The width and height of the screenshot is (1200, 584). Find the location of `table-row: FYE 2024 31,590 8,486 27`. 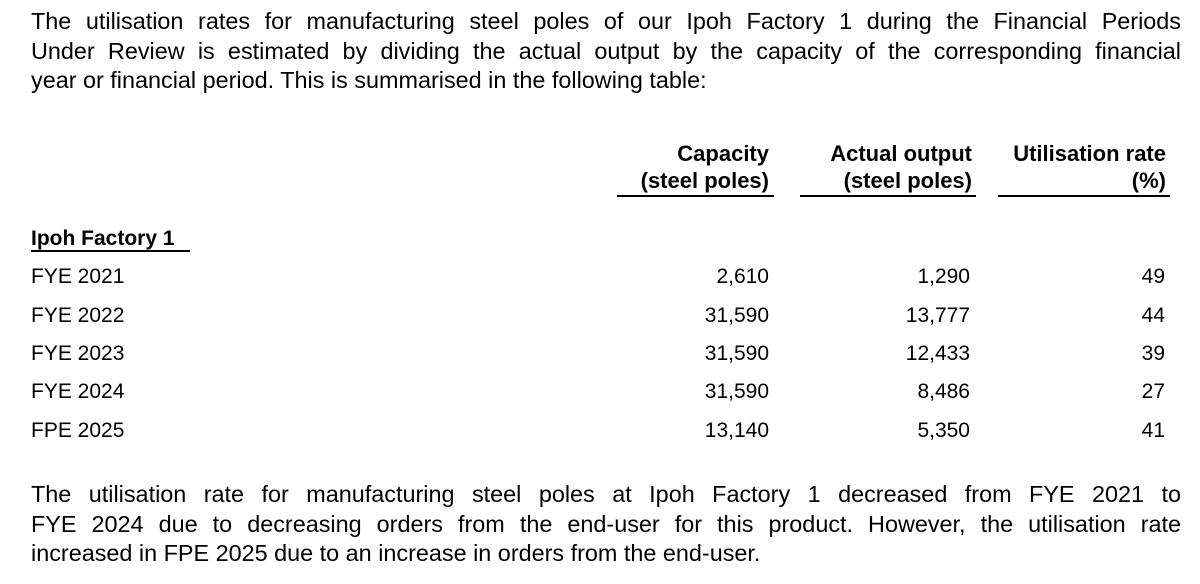

table-row: FYE 2024 31,590 8,486 27 is located at coordinates (600, 392).